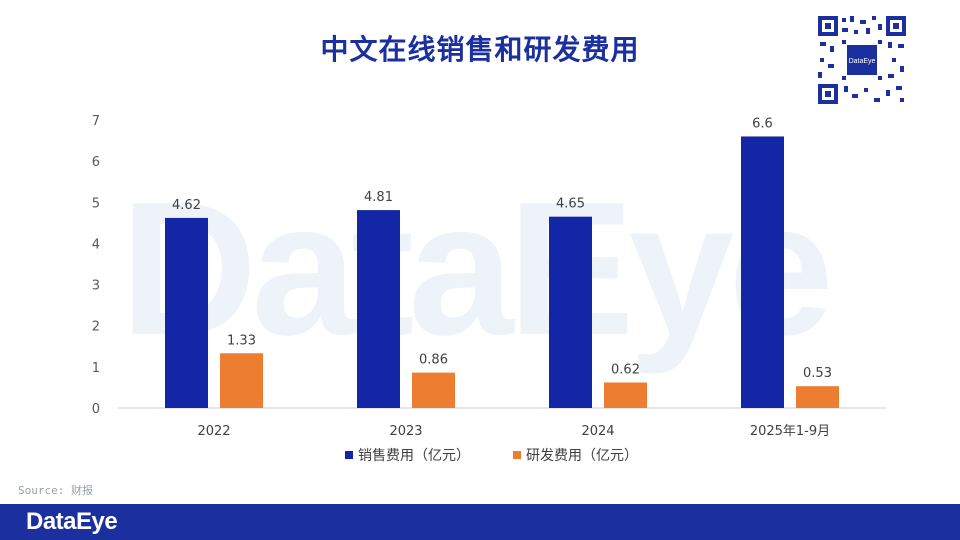 Image resolution: width=960 pixels, height=540 pixels. I want to click on footer-bar: DataEye, so click(480, 522).